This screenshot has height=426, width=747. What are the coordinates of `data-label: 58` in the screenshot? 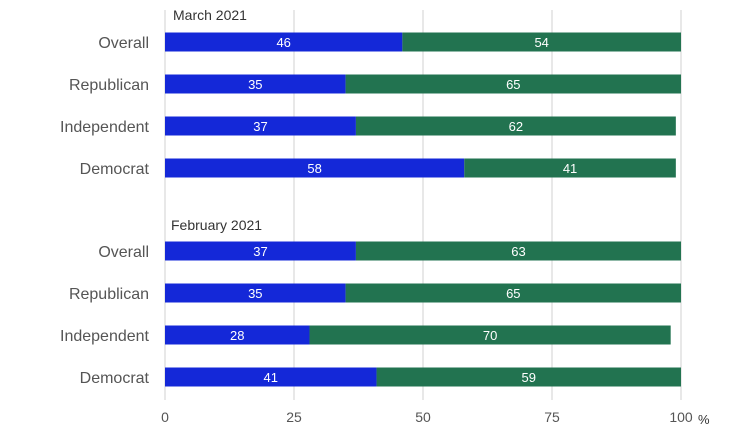 It's located at (314, 168).